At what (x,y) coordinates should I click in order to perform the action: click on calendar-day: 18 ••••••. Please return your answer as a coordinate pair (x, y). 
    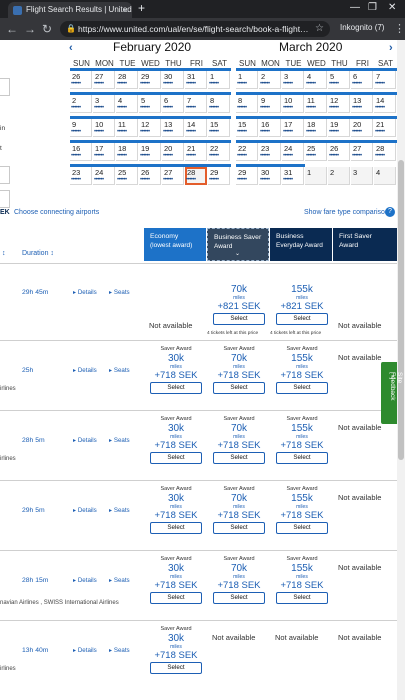
    Looking at the image, I should click on (316, 128).